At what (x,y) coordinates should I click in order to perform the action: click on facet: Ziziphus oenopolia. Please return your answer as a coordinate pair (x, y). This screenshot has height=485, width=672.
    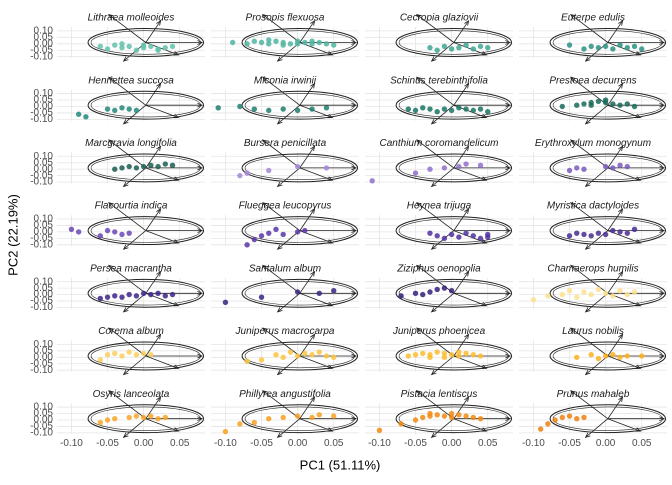
    Looking at the image, I should click on (439, 288).